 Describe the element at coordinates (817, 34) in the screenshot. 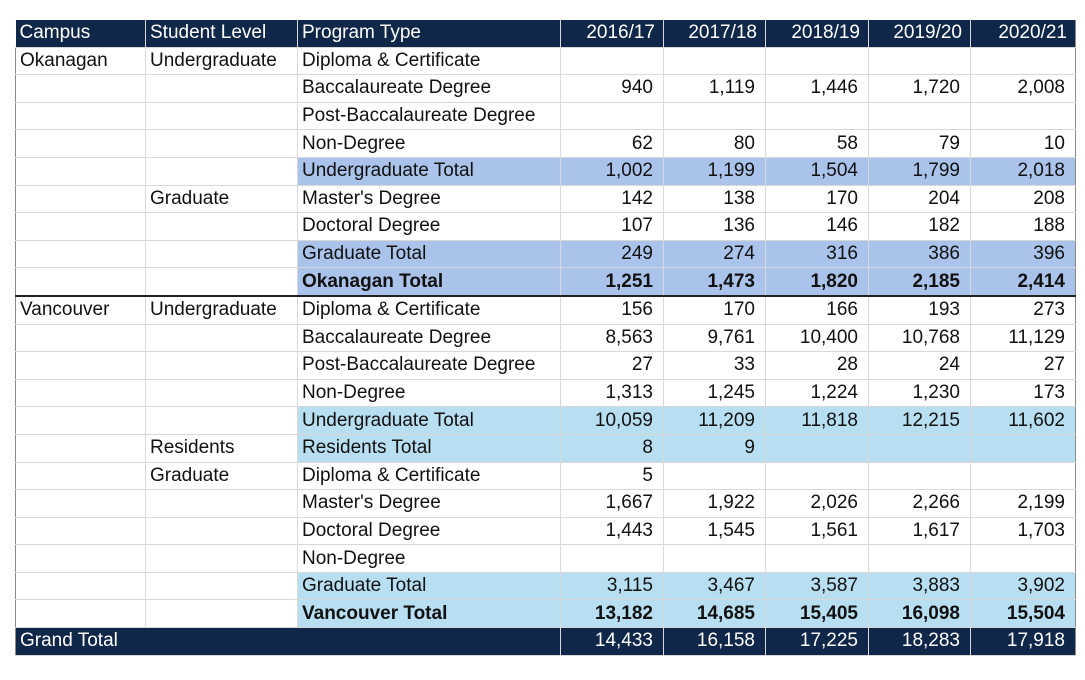

I see `header-year: 2018/19` at that location.